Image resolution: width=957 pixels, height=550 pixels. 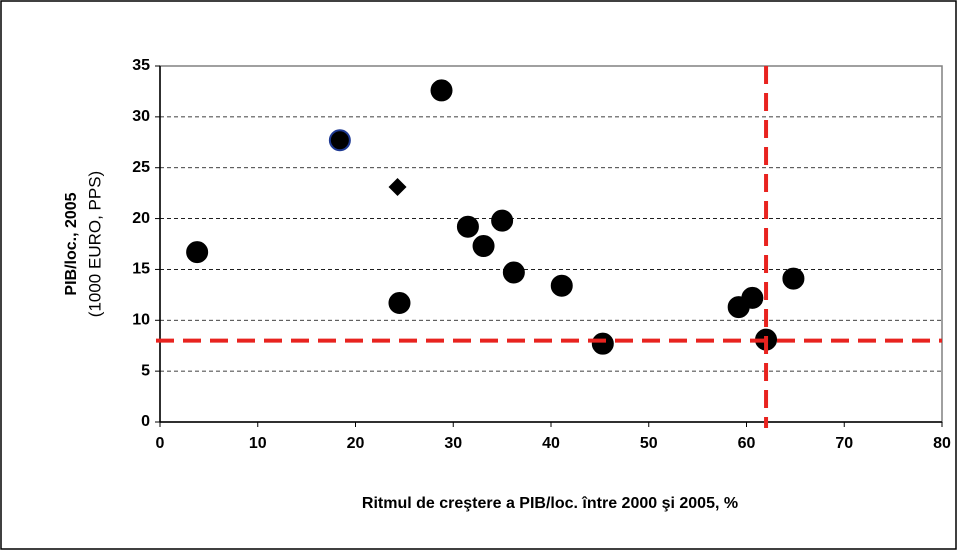 What do you see at coordinates (942, 443) in the screenshot?
I see `x-tick-label: 80` at bounding box center [942, 443].